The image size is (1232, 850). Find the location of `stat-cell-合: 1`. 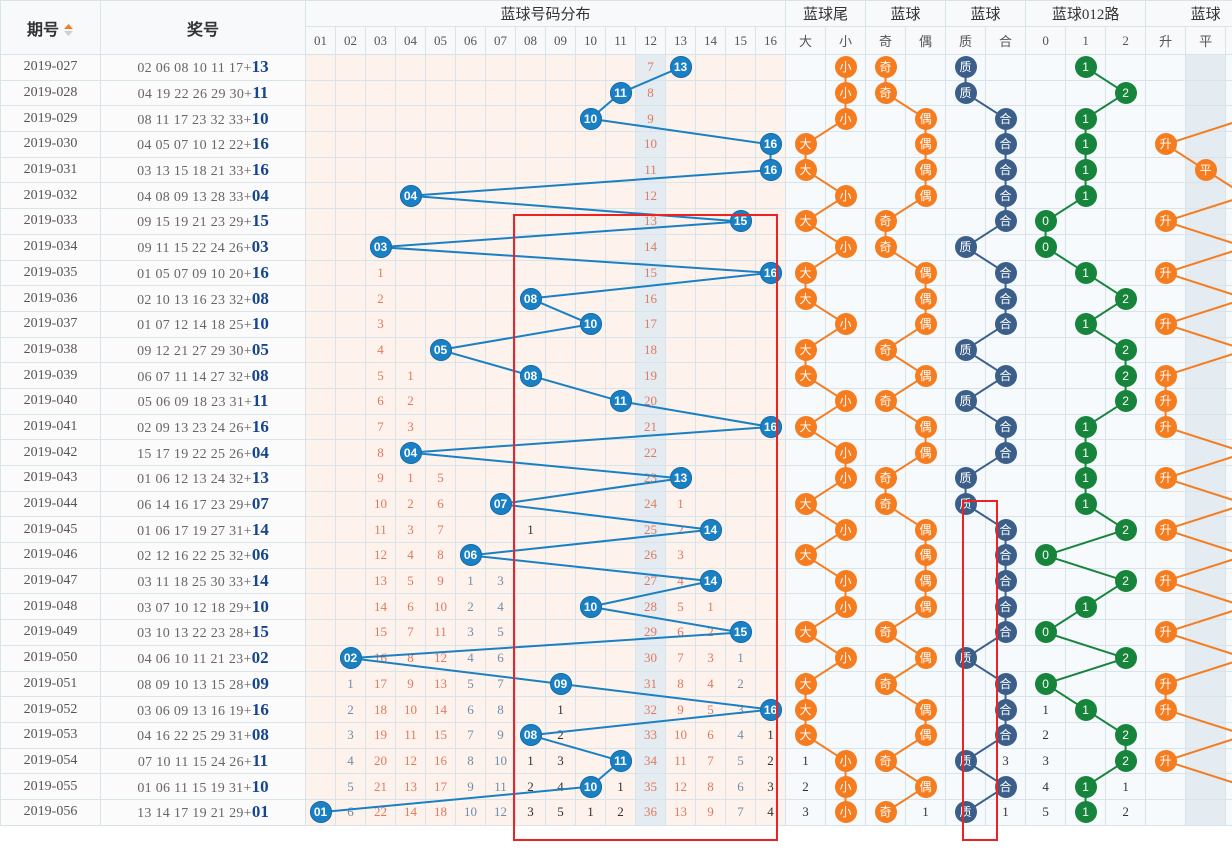

stat-cell-合: 1 is located at coordinates (1006, 812).